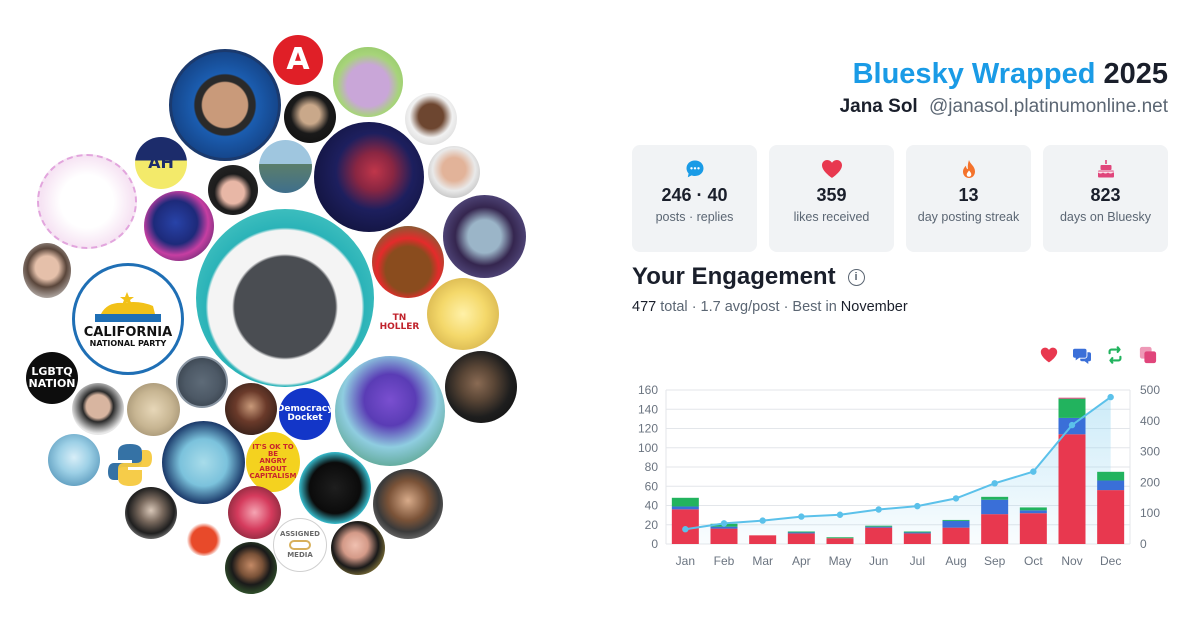 The width and height of the screenshot is (1200, 630). What do you see at coordinates (399, 323) in the screenshot?
I see `avatar-tn-holler: TN HOLLER` at bounding box center [399, 323].